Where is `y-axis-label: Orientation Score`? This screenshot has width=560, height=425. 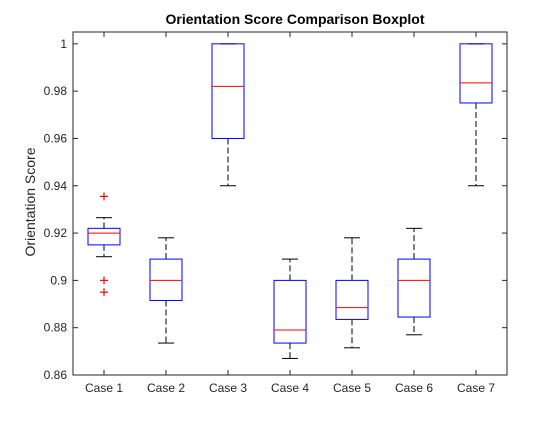
y-axis-label: Orientation Score is located at coordinates (30, 201).